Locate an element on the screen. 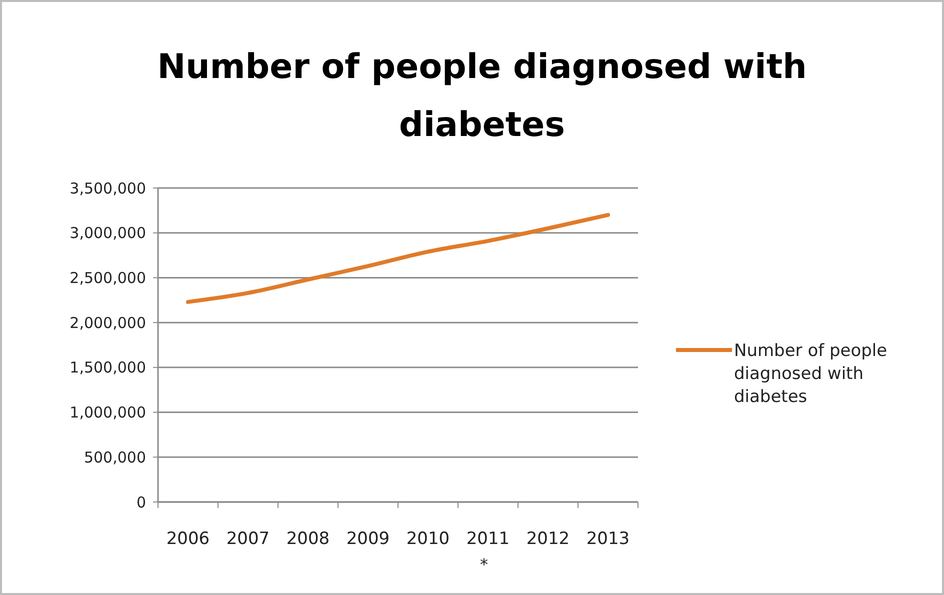 This screenshot has height=595, width=944. x-tick-label: 2013 is located at coordinates (608, 539).